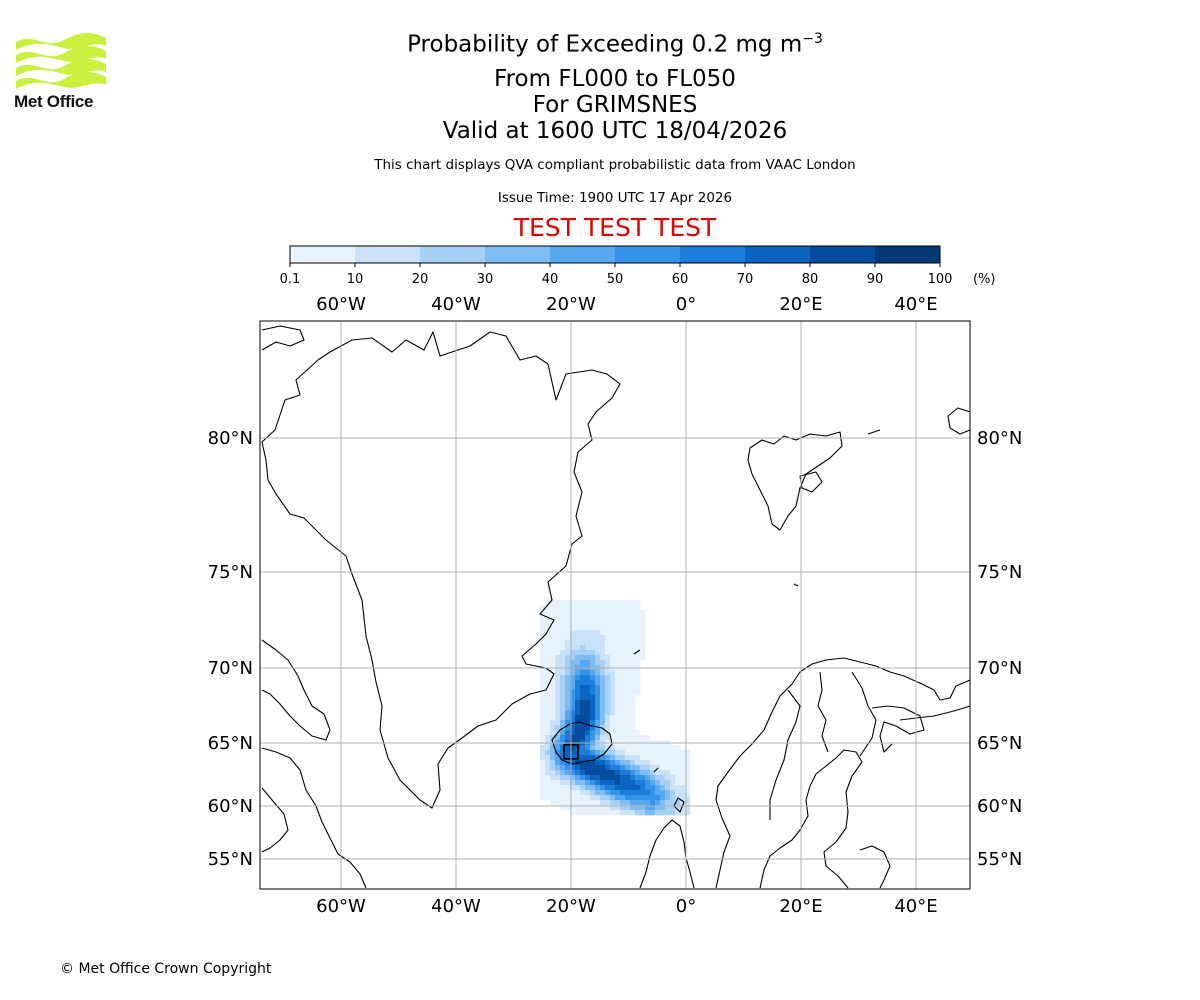  I want to click on lat-label: 80°N, so click(230, 438).